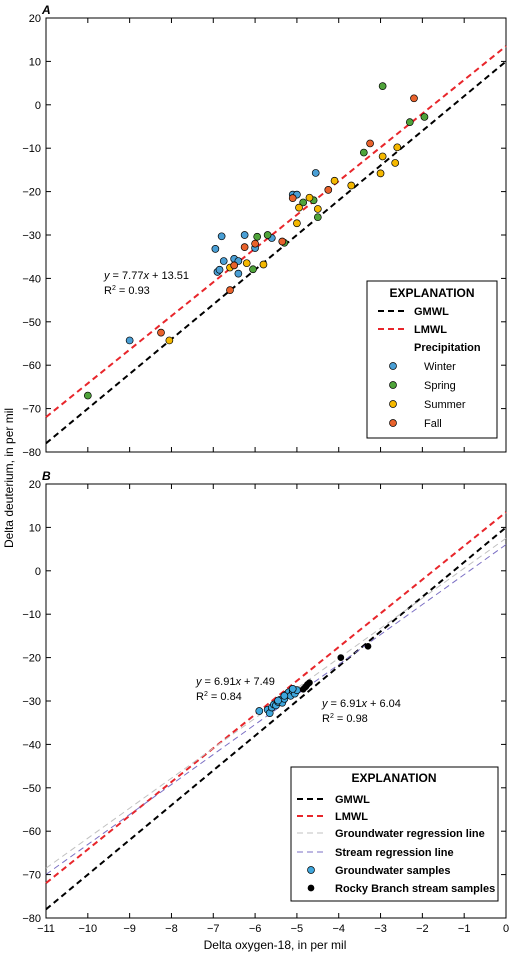 This screenshot has height=957, width=509. What do you see at coordinates (38, 572) in the screenshot?
I see `y-tick-label-b: 0` at bounding box center [38, 572].